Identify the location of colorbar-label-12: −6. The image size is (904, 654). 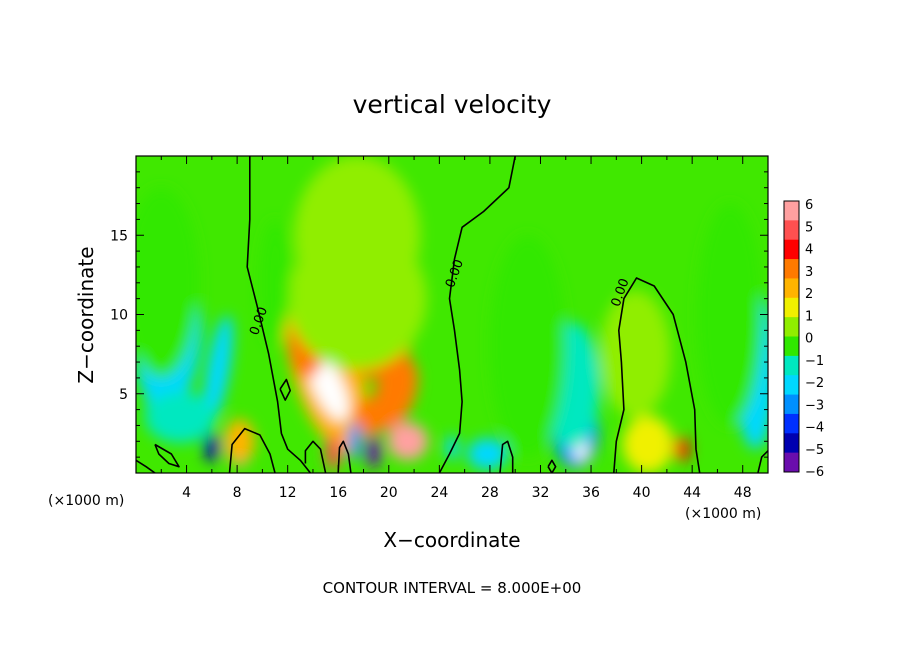
(814, 472).